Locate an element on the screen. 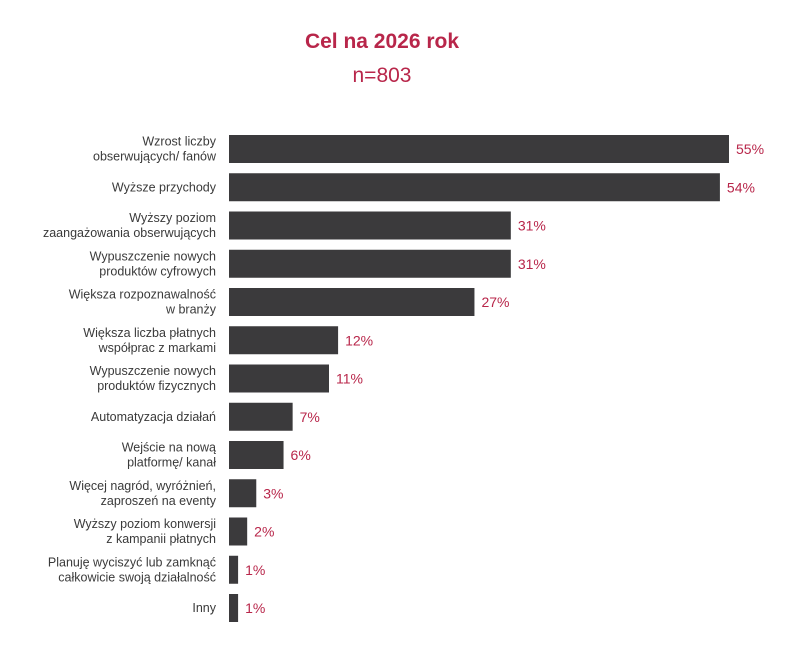  category-label-line: w branży is located at coordinates (191, 310).